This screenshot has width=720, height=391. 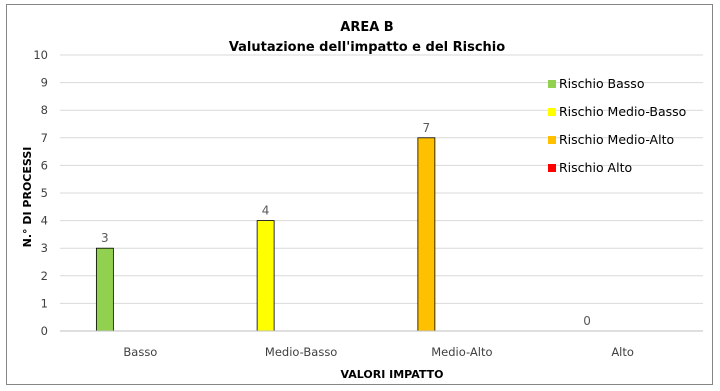 I want to click on data-label: 0, so click(x=587, y=321).